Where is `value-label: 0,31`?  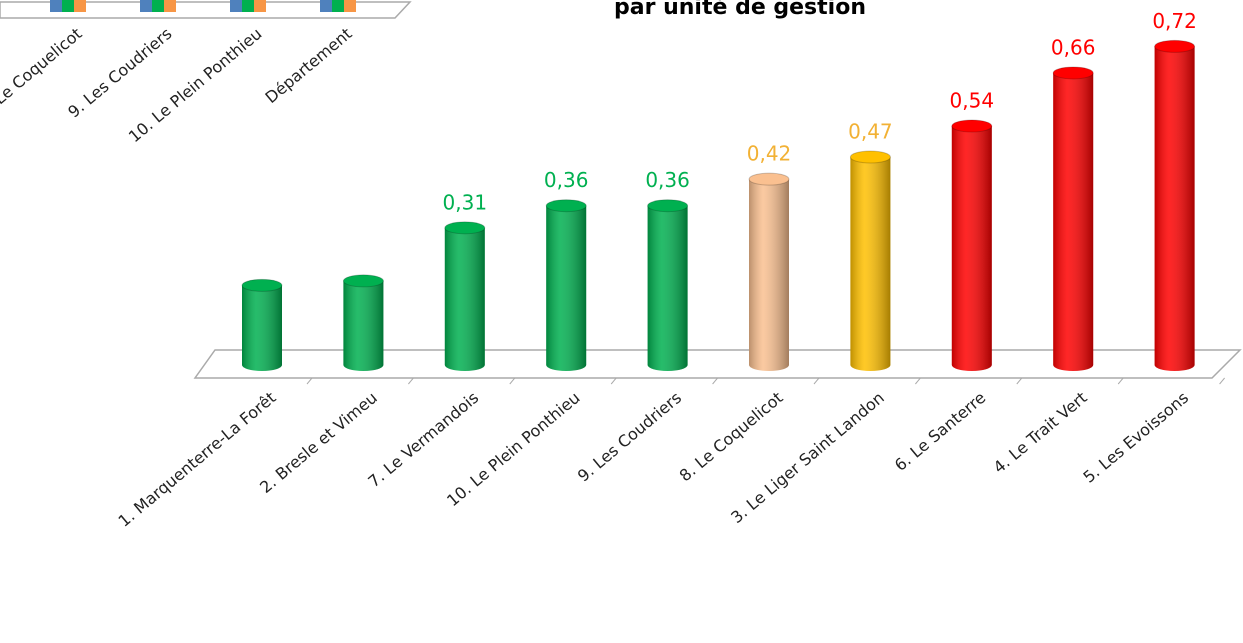
value-label: 0,31 is located at coordinates (465, 202).